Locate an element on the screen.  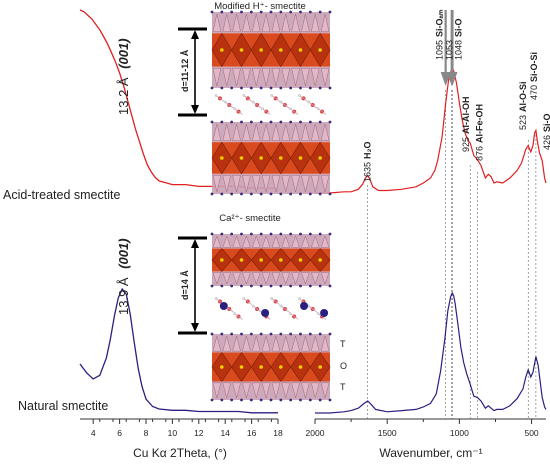
ftir-tick-label-2000: 2000 is located at coordinates (315, 433).